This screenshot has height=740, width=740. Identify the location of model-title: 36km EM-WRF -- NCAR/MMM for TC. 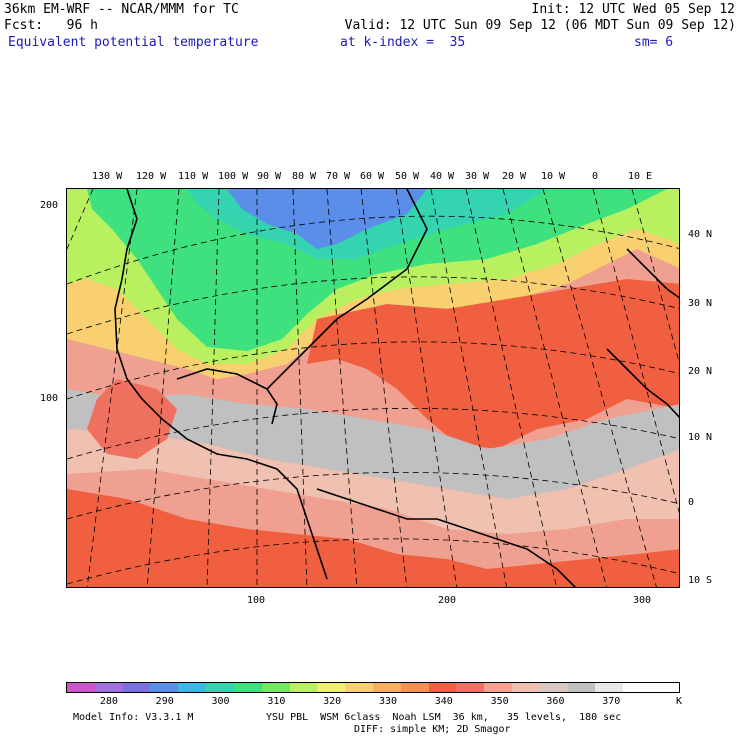
(121, 9).